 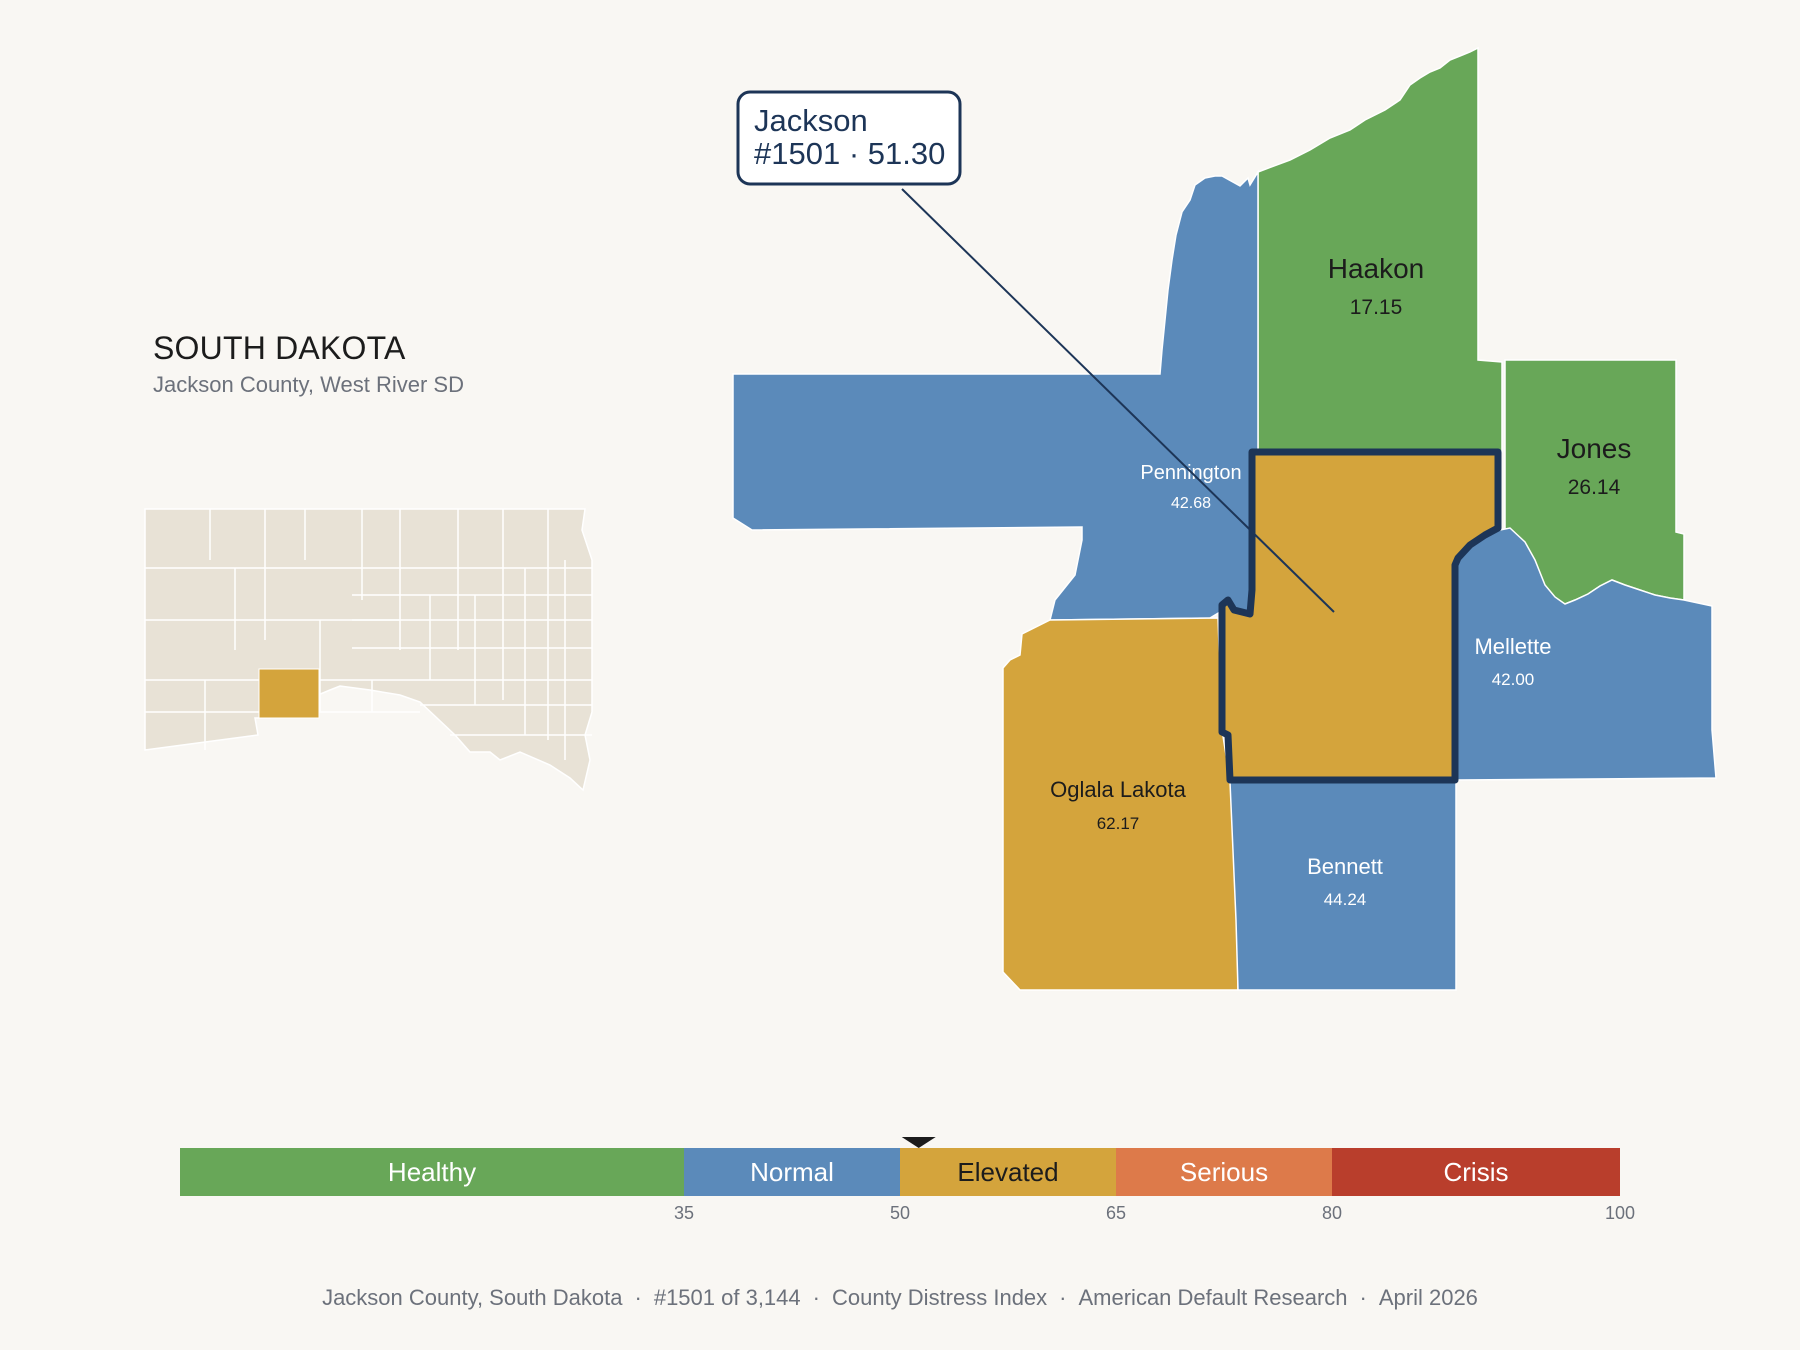 I want to click on legend-band-crisis, so click(x=1476, y=1172).